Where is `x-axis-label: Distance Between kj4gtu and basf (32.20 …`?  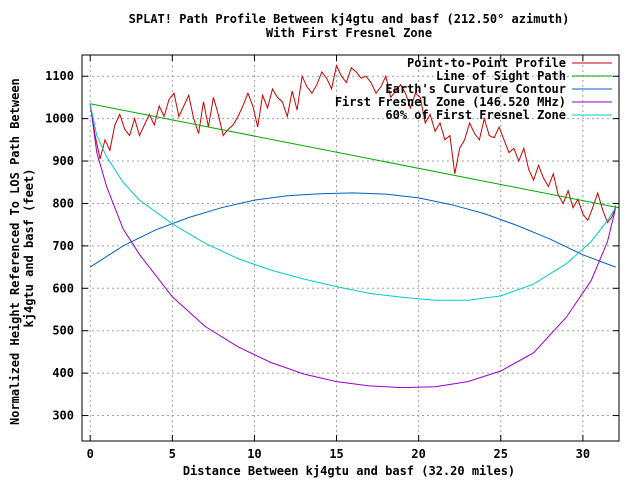 x-axis-label: Distance Between kj4gtu and basf (32.20 … is located at coordinates (349, 471).